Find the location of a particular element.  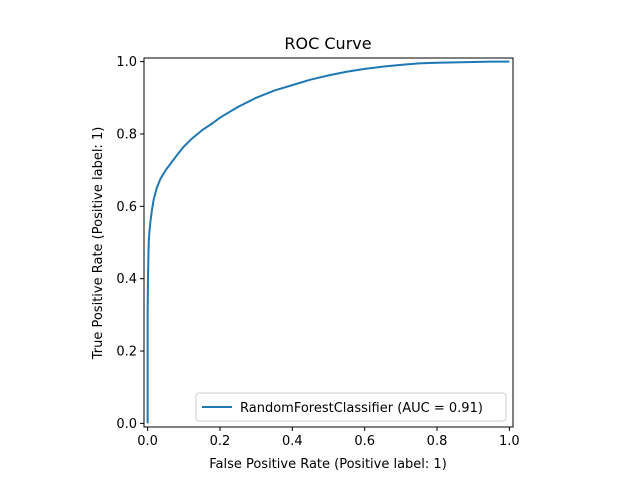

y-tick-label: 0.2 is located at coordinates (126, 352).